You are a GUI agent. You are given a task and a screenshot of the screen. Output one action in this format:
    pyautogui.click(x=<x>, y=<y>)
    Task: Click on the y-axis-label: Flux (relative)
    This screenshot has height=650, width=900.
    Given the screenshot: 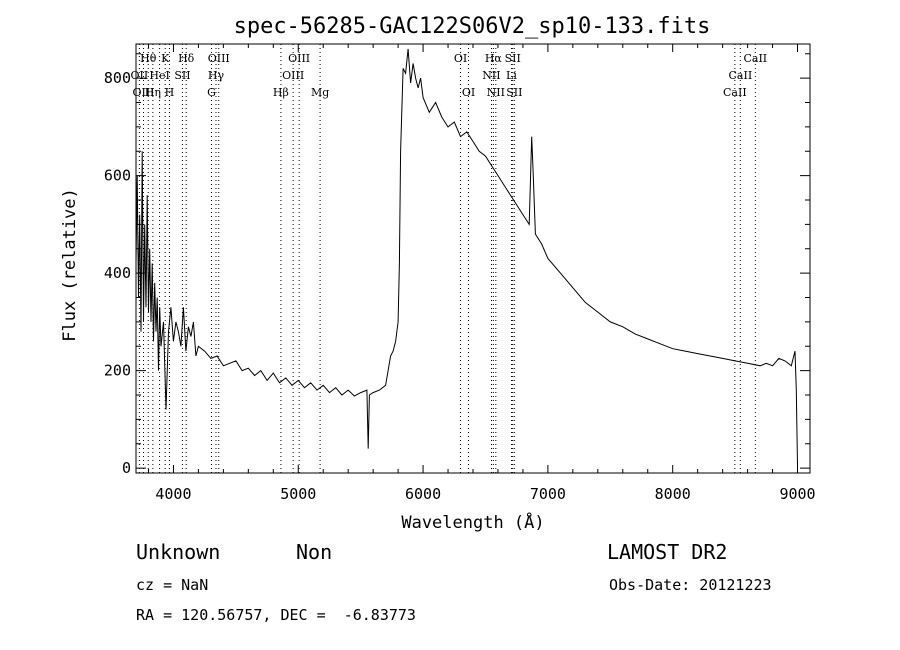 What is the action you would take?
    pyautogui.click(x=70, y=265)
    